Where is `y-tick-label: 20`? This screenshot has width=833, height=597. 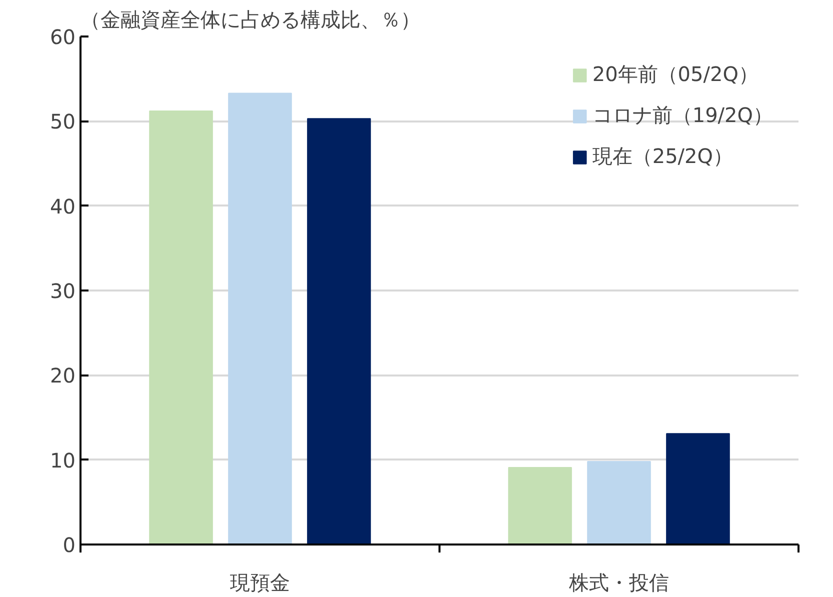 y-tick-label: 20 is located at coordinates (63, 376).